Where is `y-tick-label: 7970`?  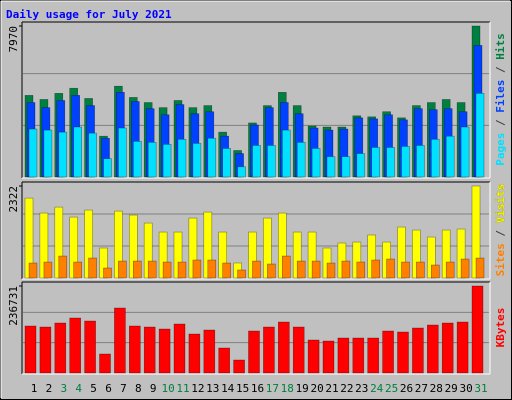 y-tick-label: 7970 is located at coordinates (13, 39).